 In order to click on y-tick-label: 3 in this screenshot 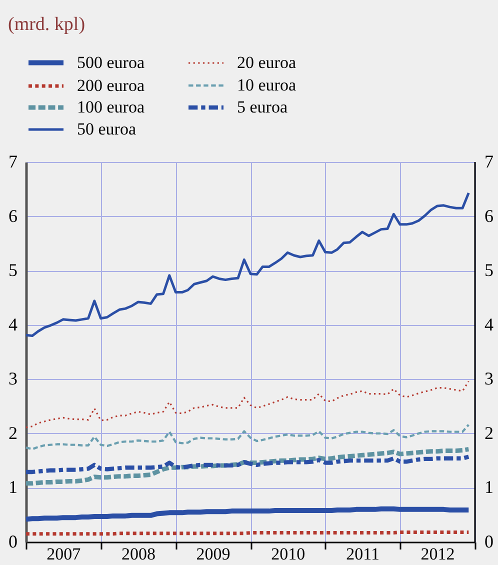, I will do `click(13, 378)`.